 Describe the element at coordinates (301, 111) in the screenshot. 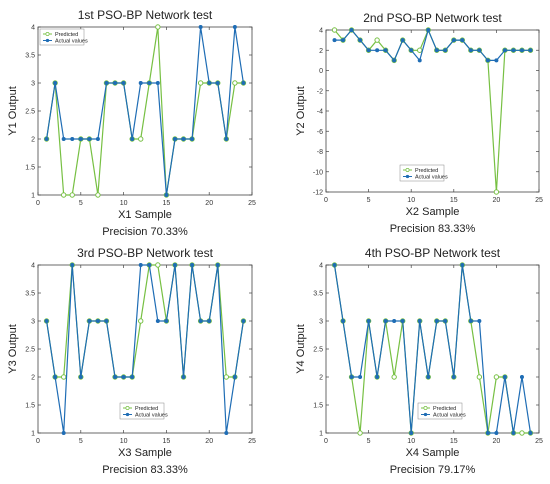

I see `y-axis-label: Y2 Output` at that location.